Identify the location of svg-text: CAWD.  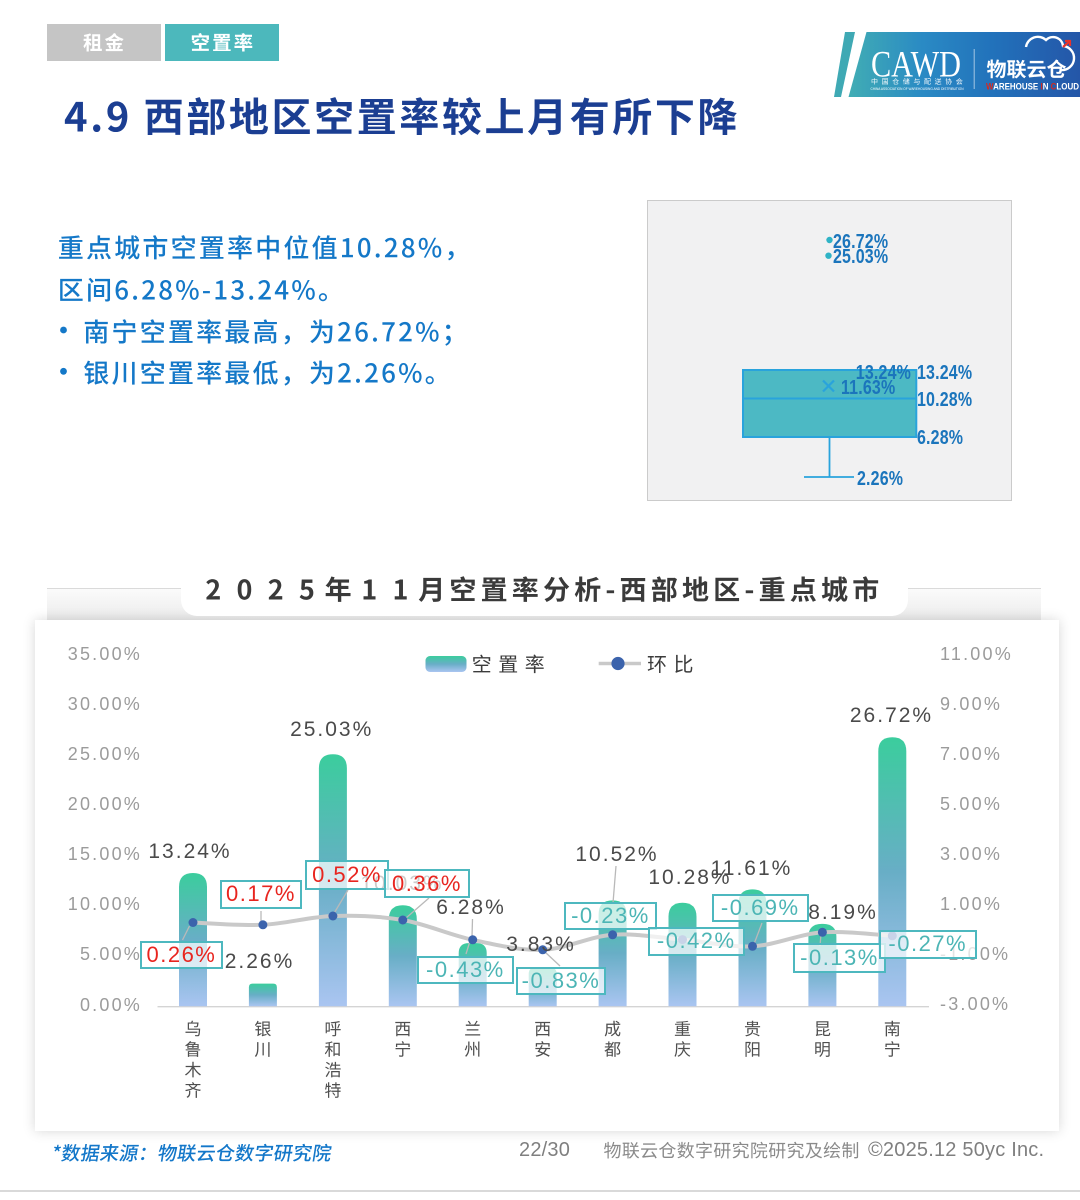
(916, 64).